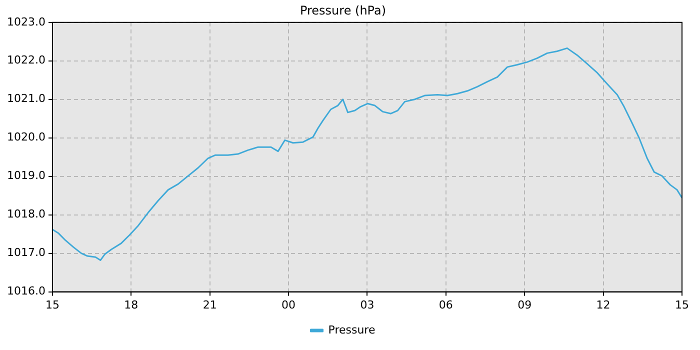 The width and height of the screenshot is (700, 350). I want to click on legend-label: Pressure, so click(352, 329).